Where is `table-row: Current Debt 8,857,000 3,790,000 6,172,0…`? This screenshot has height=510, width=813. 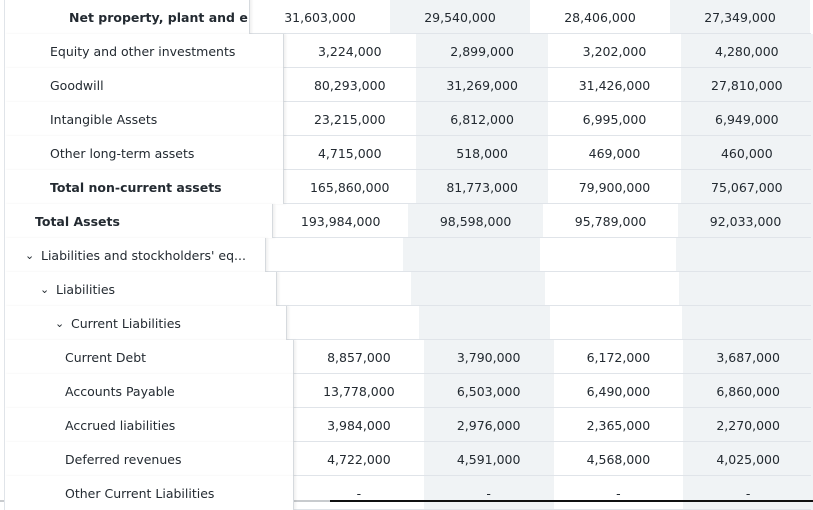
table-row: Current Debt 8,857,000 3,790,000 6,172,0… is located at coordinates (406, 357).